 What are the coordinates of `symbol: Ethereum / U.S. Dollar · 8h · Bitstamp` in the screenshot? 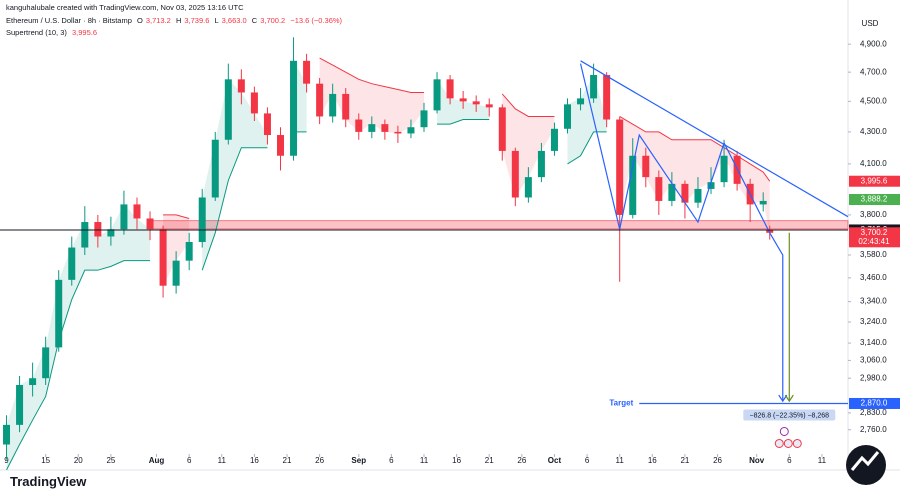 It's located at (69, 20).